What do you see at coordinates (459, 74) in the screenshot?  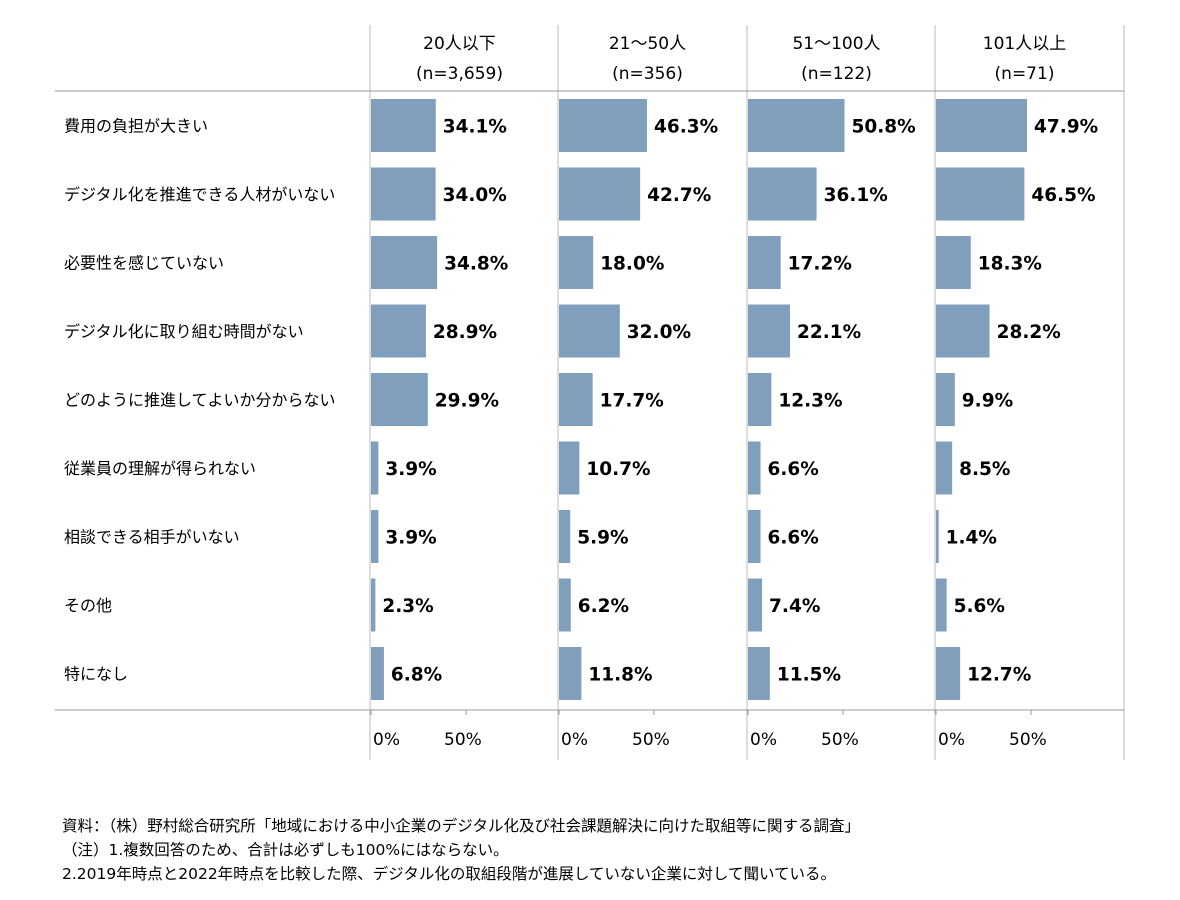 I see `series-n-0: (n=3,659)` at bounding box center [459, 74].